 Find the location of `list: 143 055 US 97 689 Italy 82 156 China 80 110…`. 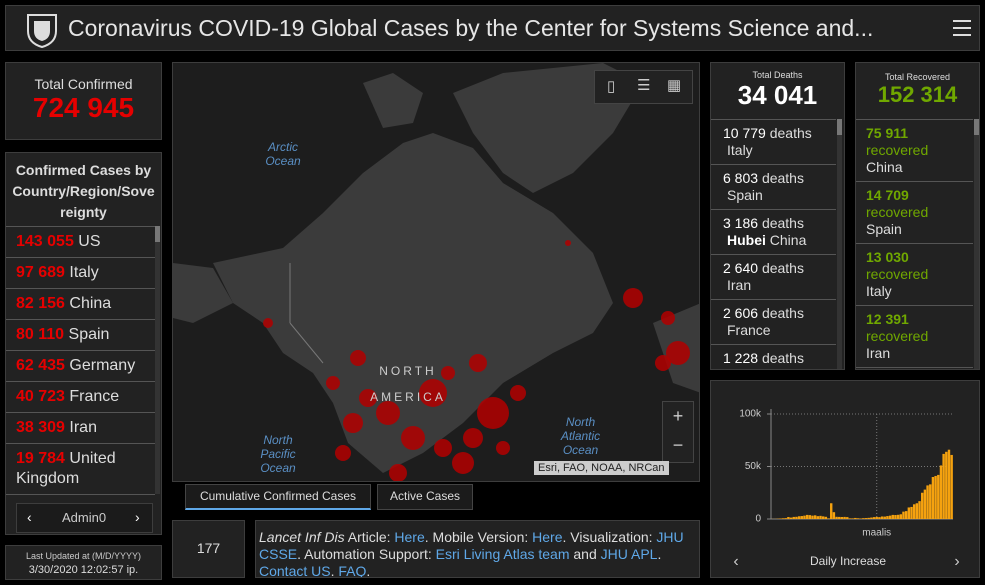

list: 143 055 US 97 689 Italy 82 156 China 80 110… is located at coordinates (80, 360).